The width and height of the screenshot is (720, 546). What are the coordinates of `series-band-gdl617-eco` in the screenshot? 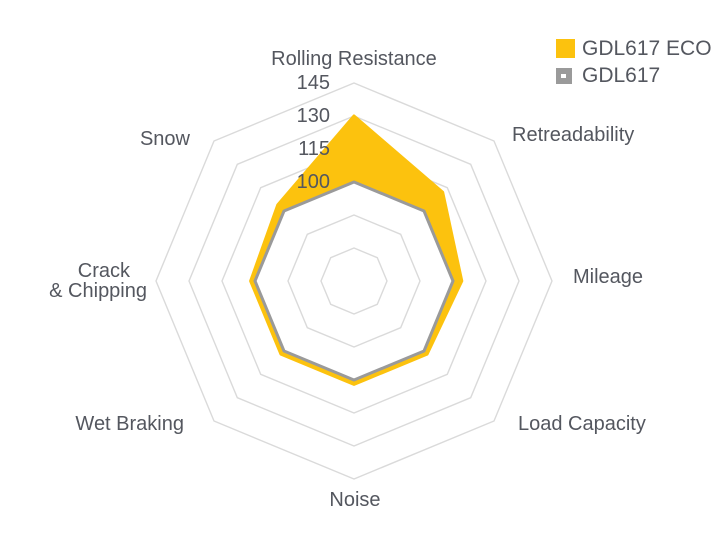 It's located at (356, 250).